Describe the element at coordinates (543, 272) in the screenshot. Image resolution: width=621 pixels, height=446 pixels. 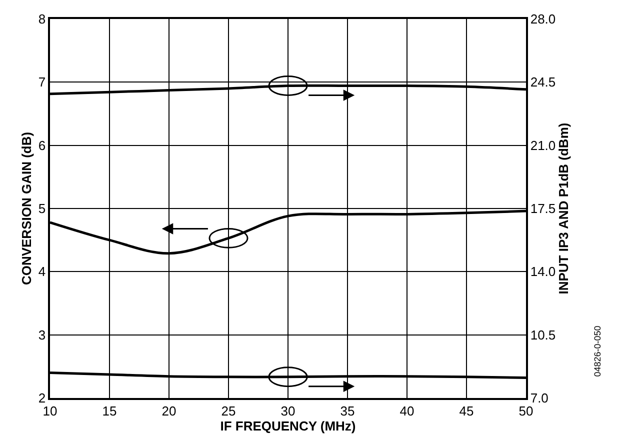
I see `y2-tick-label: 14.0` at that location.